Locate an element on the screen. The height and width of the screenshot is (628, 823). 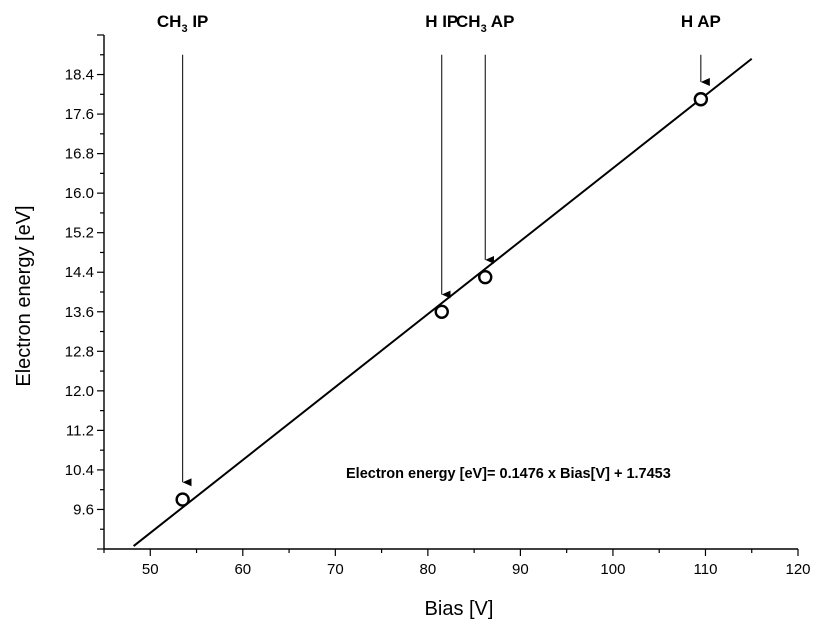
annotation-label: CH3 IP is located at coordinates (182, 23).